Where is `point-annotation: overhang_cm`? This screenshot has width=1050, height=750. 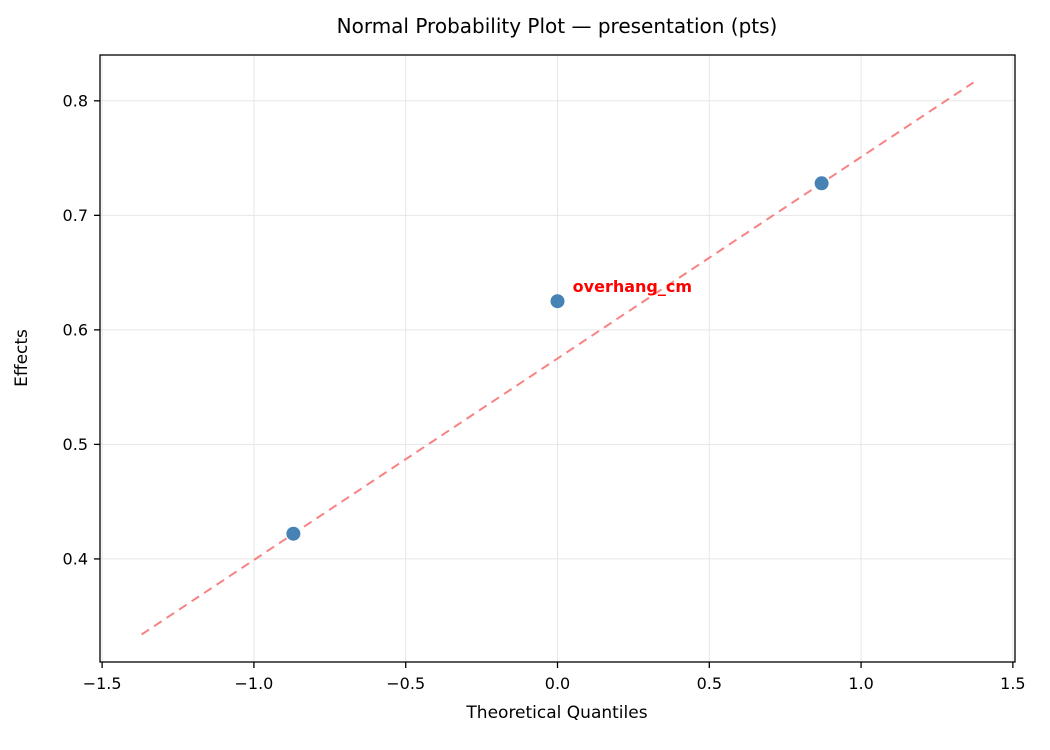
point-annotation: overhang_cm is located at coordinates (632, 286).